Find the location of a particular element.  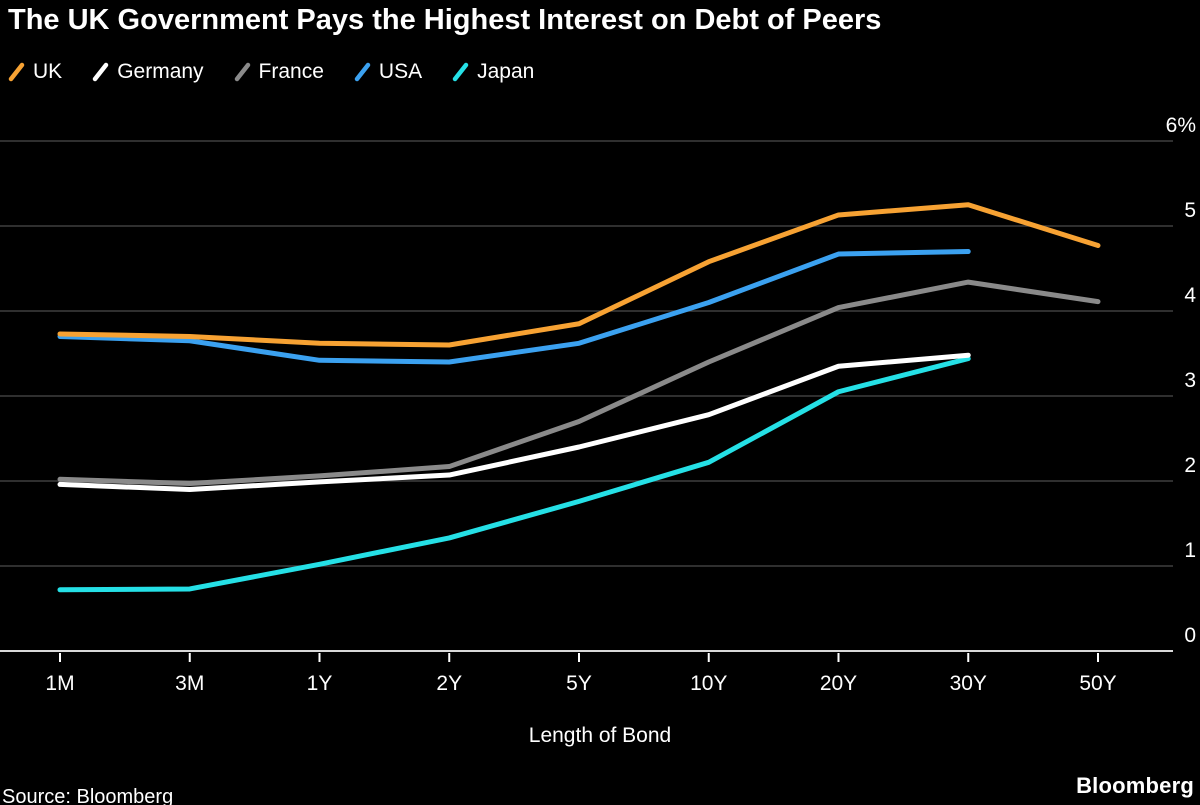

y-axis-label: 5 is located at coordinates (1190, 210).